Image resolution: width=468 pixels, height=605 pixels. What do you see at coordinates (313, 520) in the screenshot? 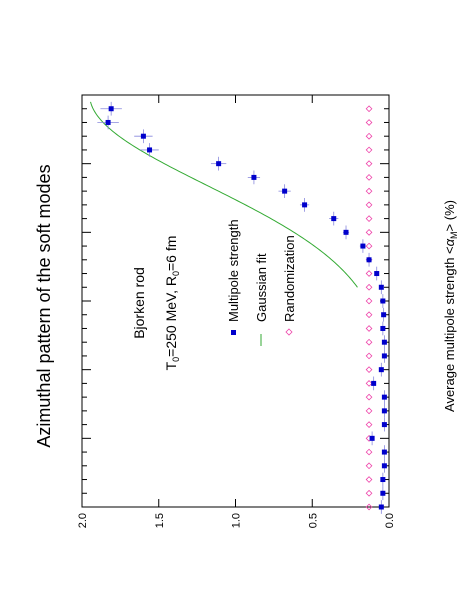
I see `y-tick-label: 0.5` at bounding box center [313, 520].